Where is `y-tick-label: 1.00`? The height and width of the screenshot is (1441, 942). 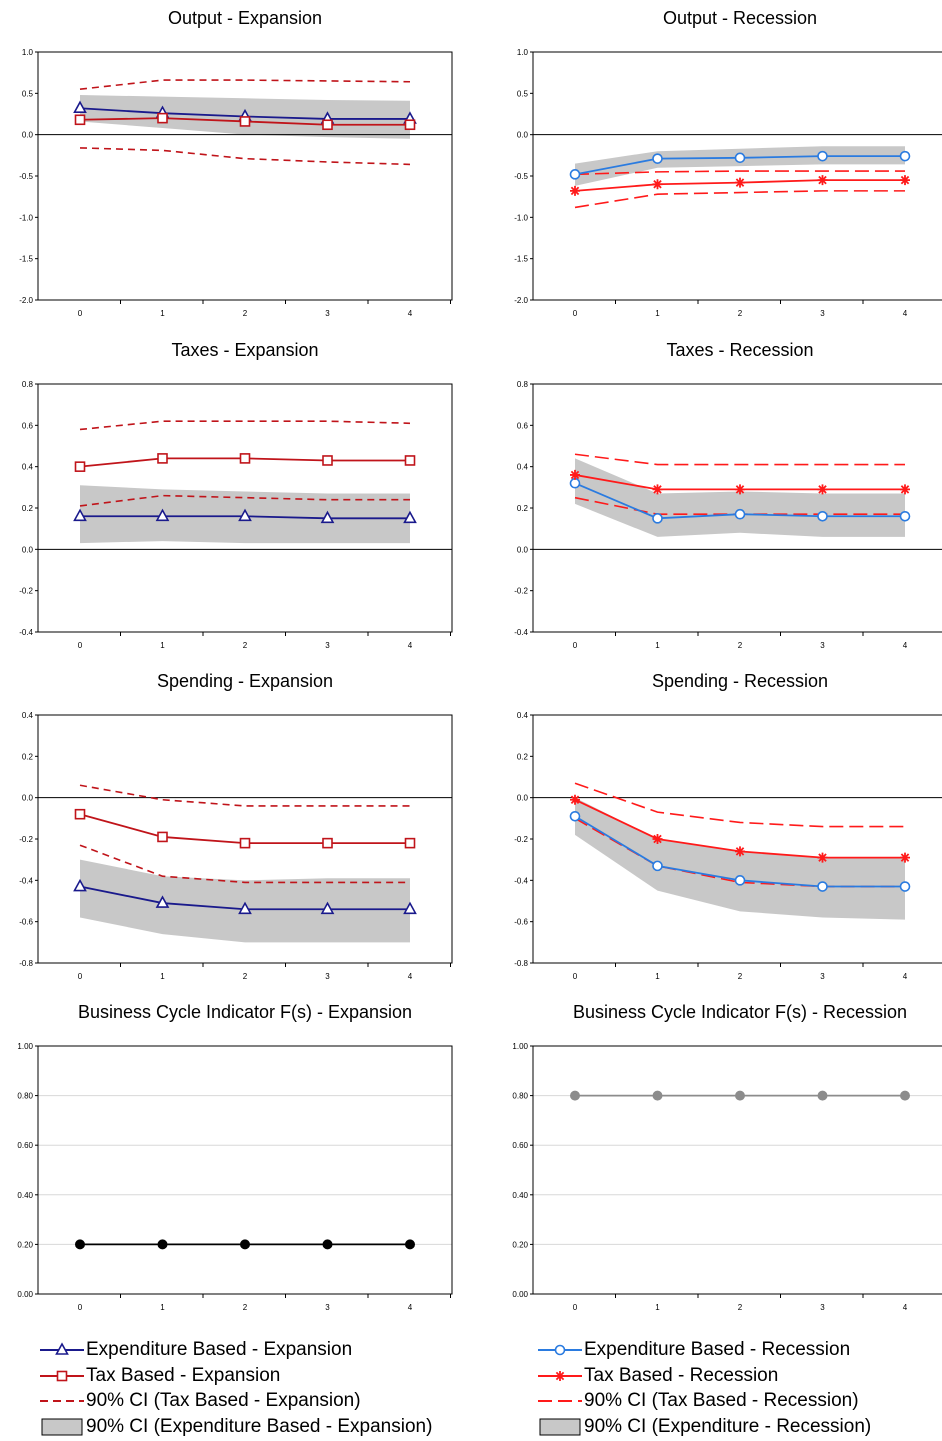
y-tick-label: 1.00 is located at coordinates (25, 1046).